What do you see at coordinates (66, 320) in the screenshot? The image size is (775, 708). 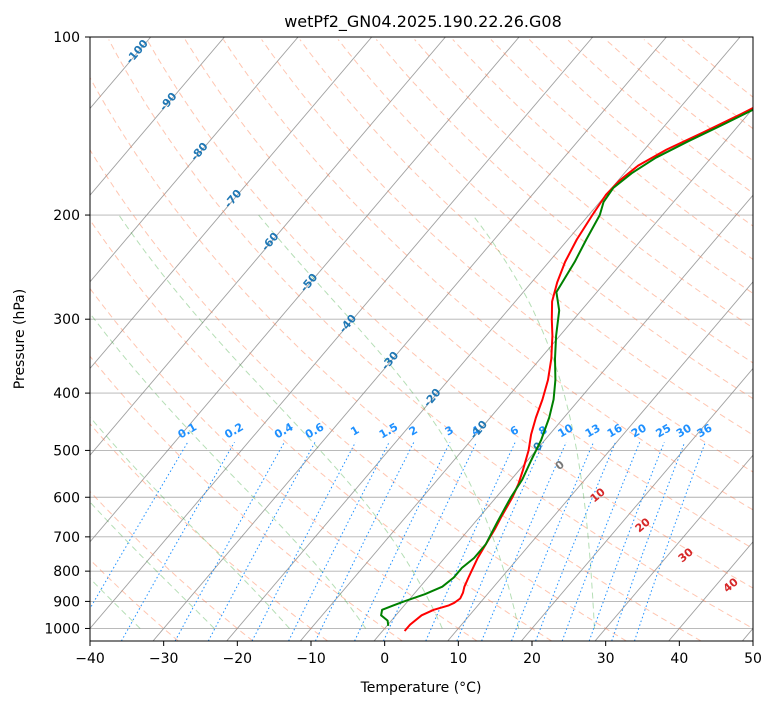 I see `y-tick-label: 300` at bounding box center [66, 320].